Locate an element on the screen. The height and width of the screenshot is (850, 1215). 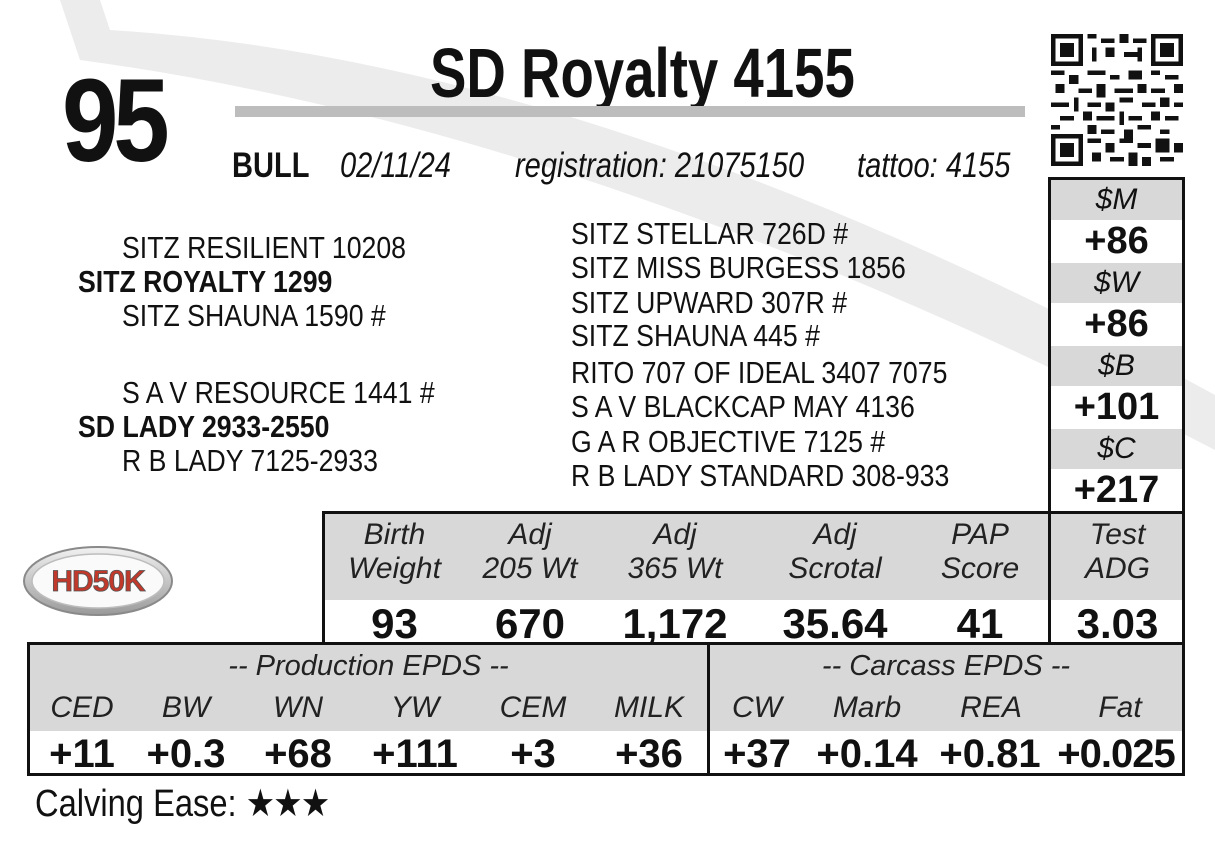
qr-code-icon is located at coordinates (1117, 100).